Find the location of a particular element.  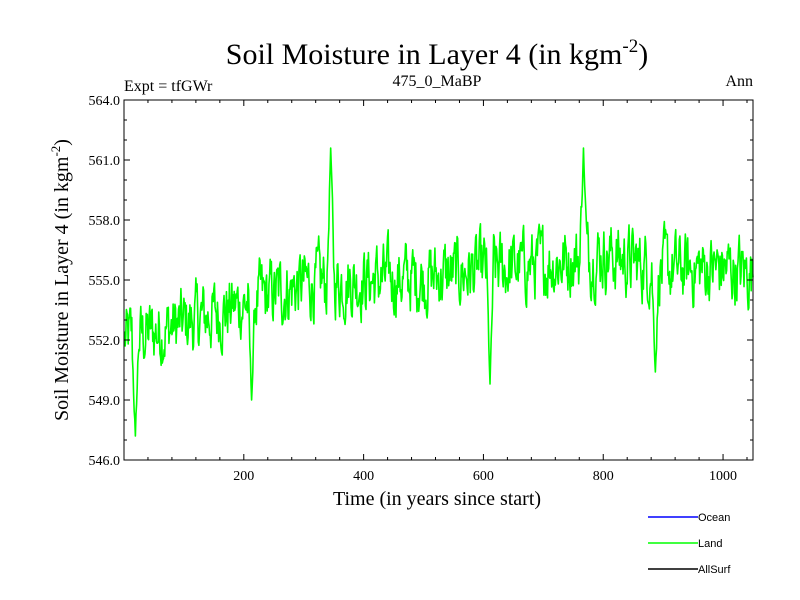

y-tick-label: 546.0 is located at coordinates (105, 461).